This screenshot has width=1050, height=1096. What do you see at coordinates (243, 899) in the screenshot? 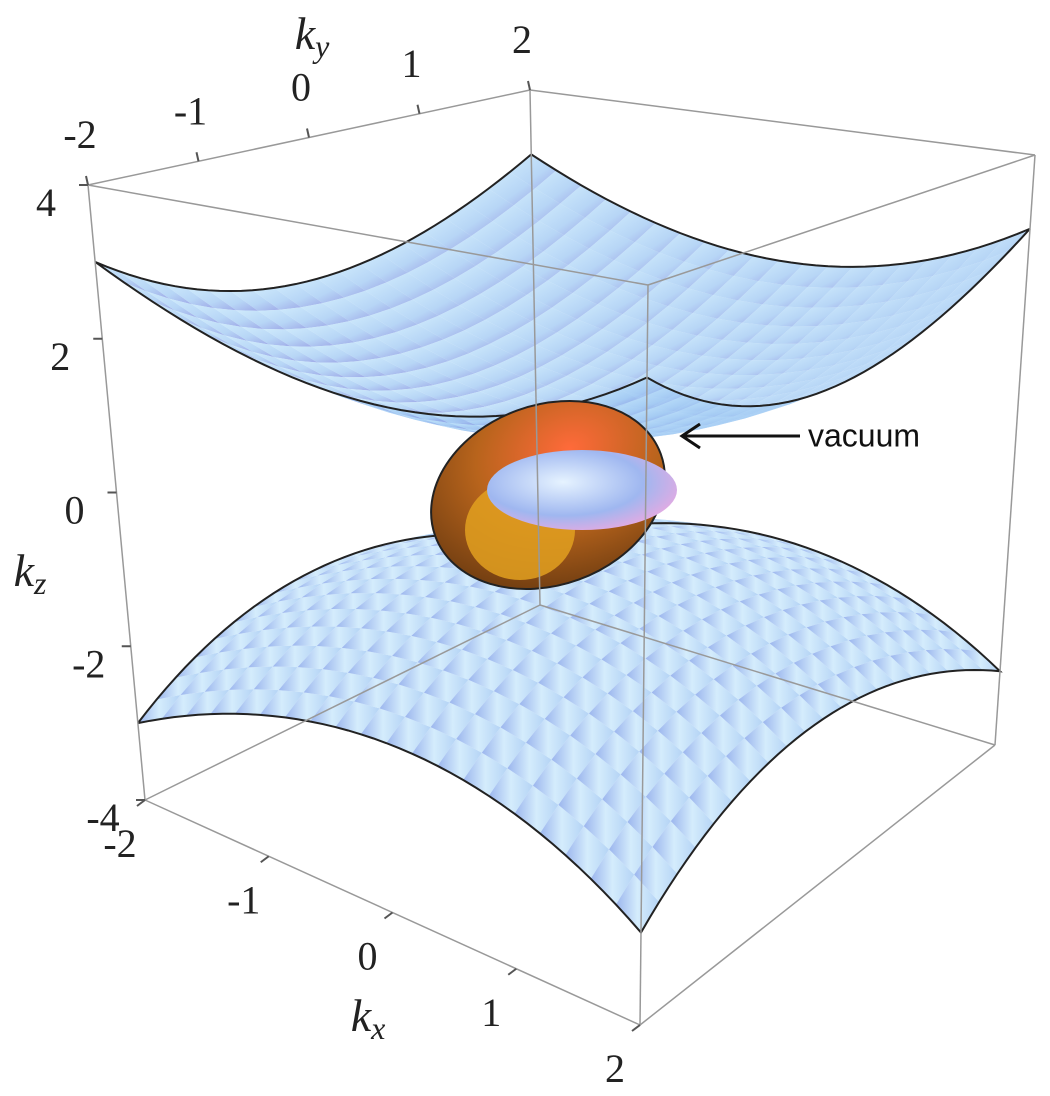
I see `x-tick-label: -1` at bounding box center [243, 899].